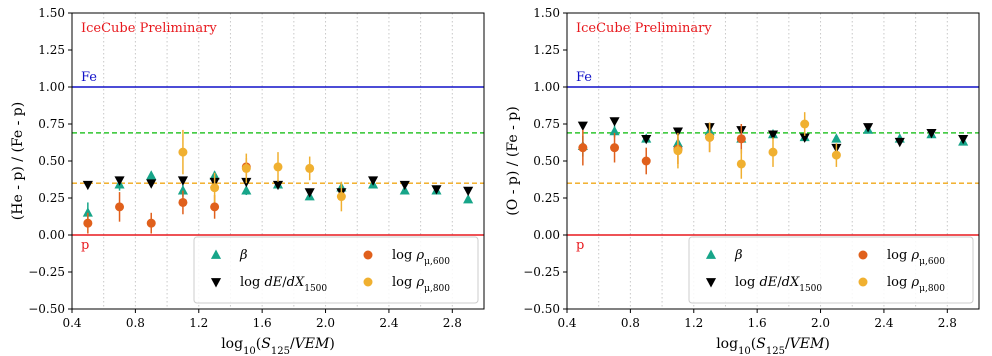  Describe the element at coordinates (18, 161) in the screenshot. I see `y-axis-label: (He - p) / (Fe - p)` at that location.